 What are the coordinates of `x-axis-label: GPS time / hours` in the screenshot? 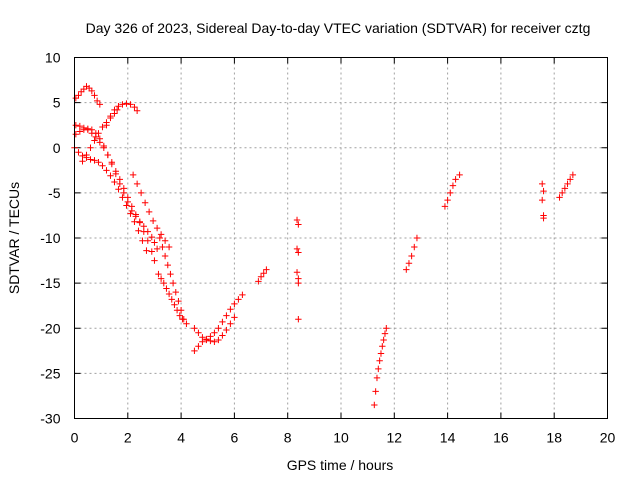 It's located at (340, 465).